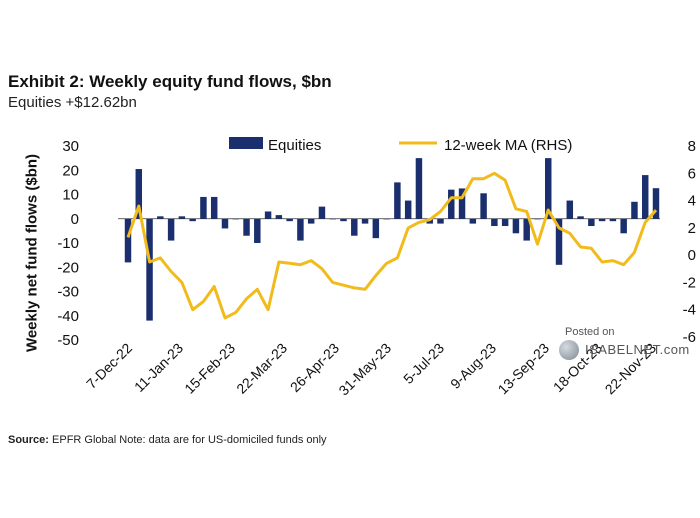  Describe the element at coordinates (209, 368) in the screenshot. I see `x-tick-label: 15-Feb-23` at that location.